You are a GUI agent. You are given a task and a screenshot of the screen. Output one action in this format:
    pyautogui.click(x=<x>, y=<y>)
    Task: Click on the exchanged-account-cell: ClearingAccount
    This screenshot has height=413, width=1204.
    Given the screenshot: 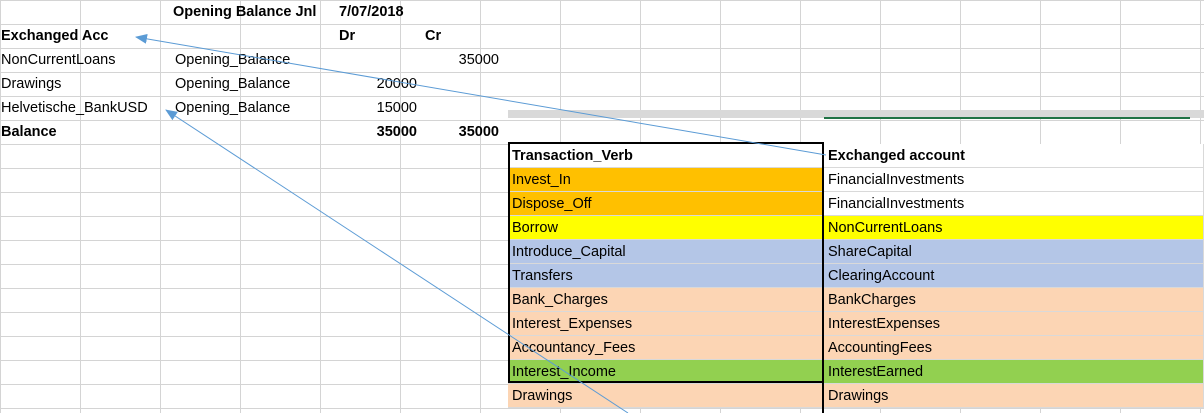 What is the action you would take?
    pyautogui.click(x=1014, y=276)
    